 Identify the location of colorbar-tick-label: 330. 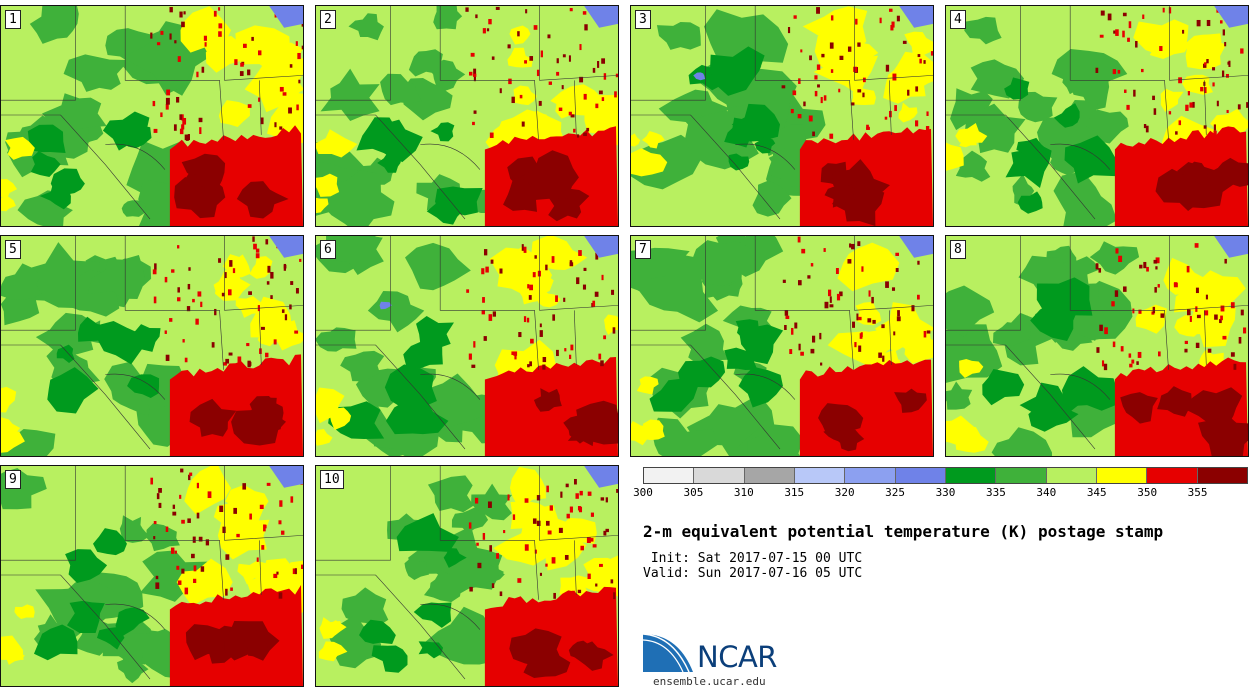
(945, 492).